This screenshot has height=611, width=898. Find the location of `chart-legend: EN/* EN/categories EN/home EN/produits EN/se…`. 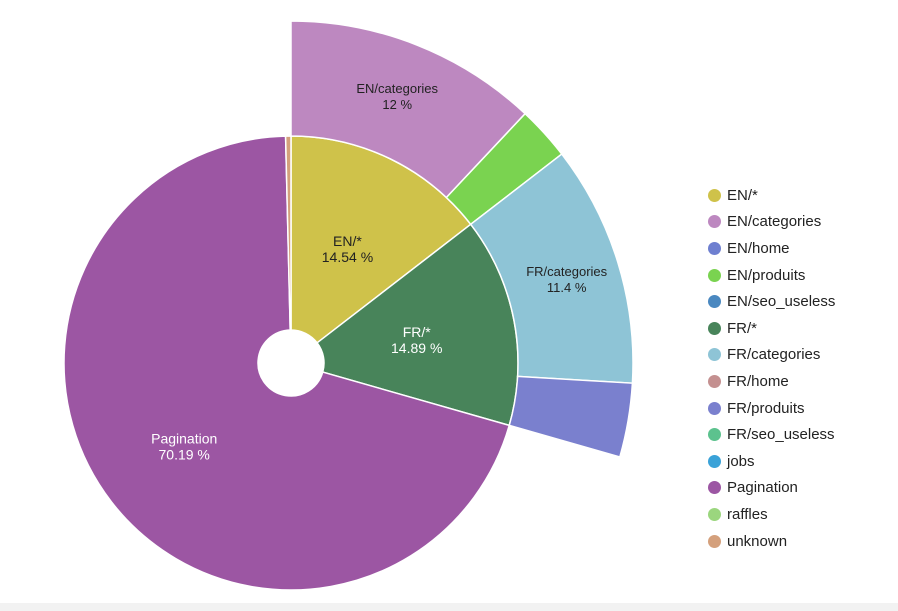

chart-legend: EN/* EN/categories EN/home EN/produits EN/se… is located at coordinates (771, 368).